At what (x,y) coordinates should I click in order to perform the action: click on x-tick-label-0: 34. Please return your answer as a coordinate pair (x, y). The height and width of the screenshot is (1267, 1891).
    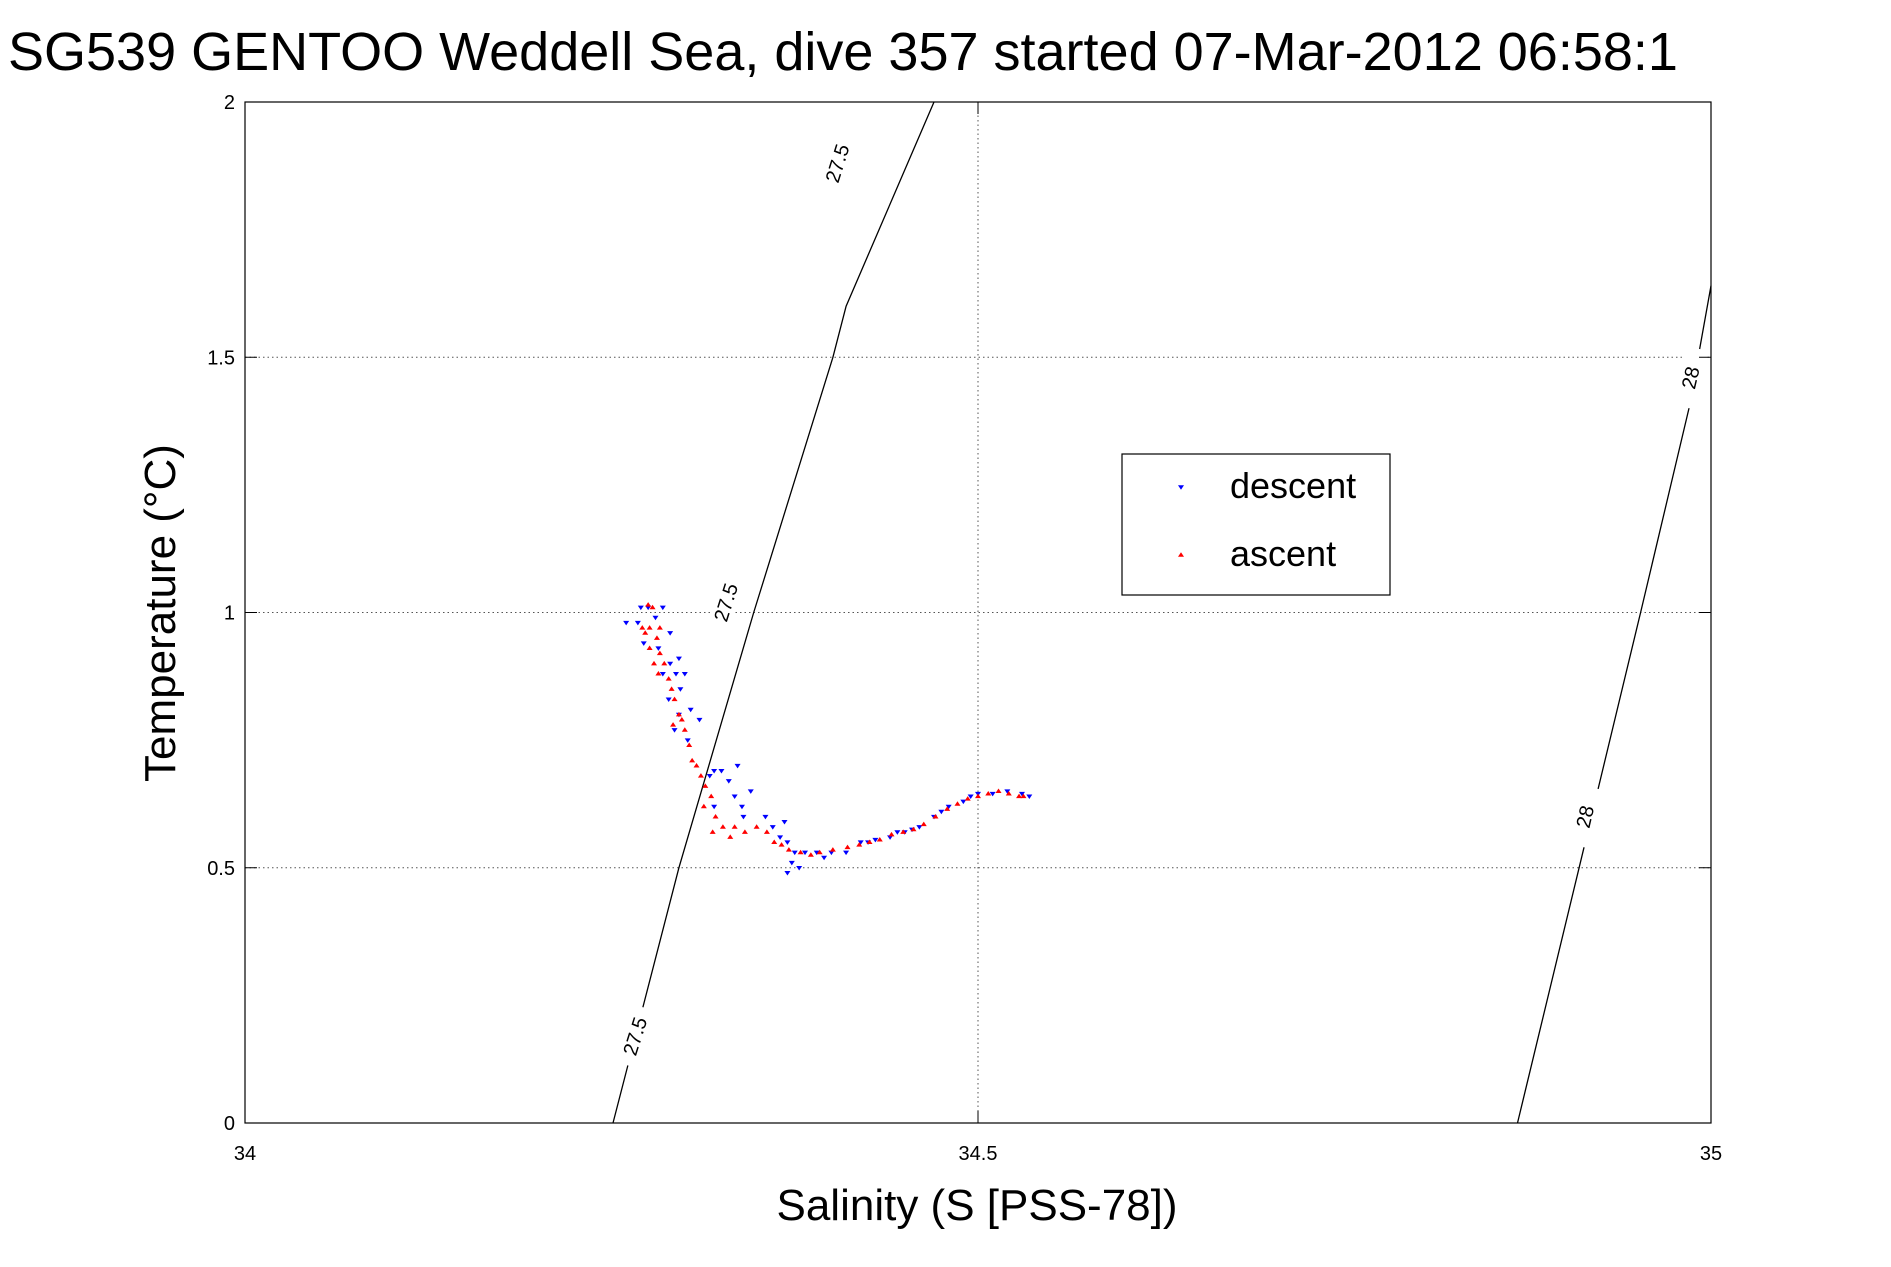
    Looking at the image, I should click on (245, 1154).